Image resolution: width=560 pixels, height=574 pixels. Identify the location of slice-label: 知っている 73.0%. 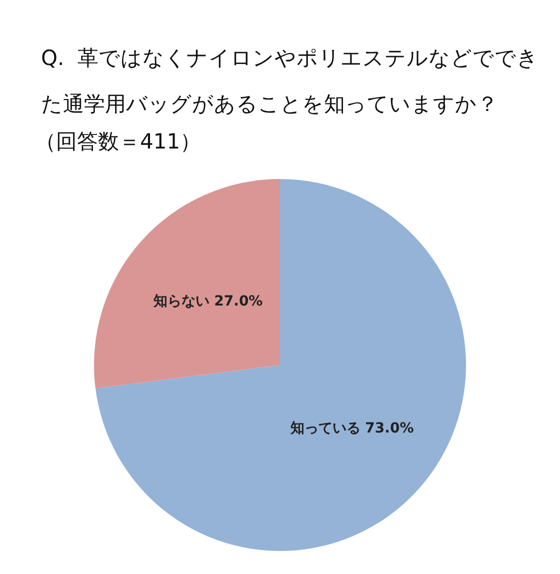
(351, 428).